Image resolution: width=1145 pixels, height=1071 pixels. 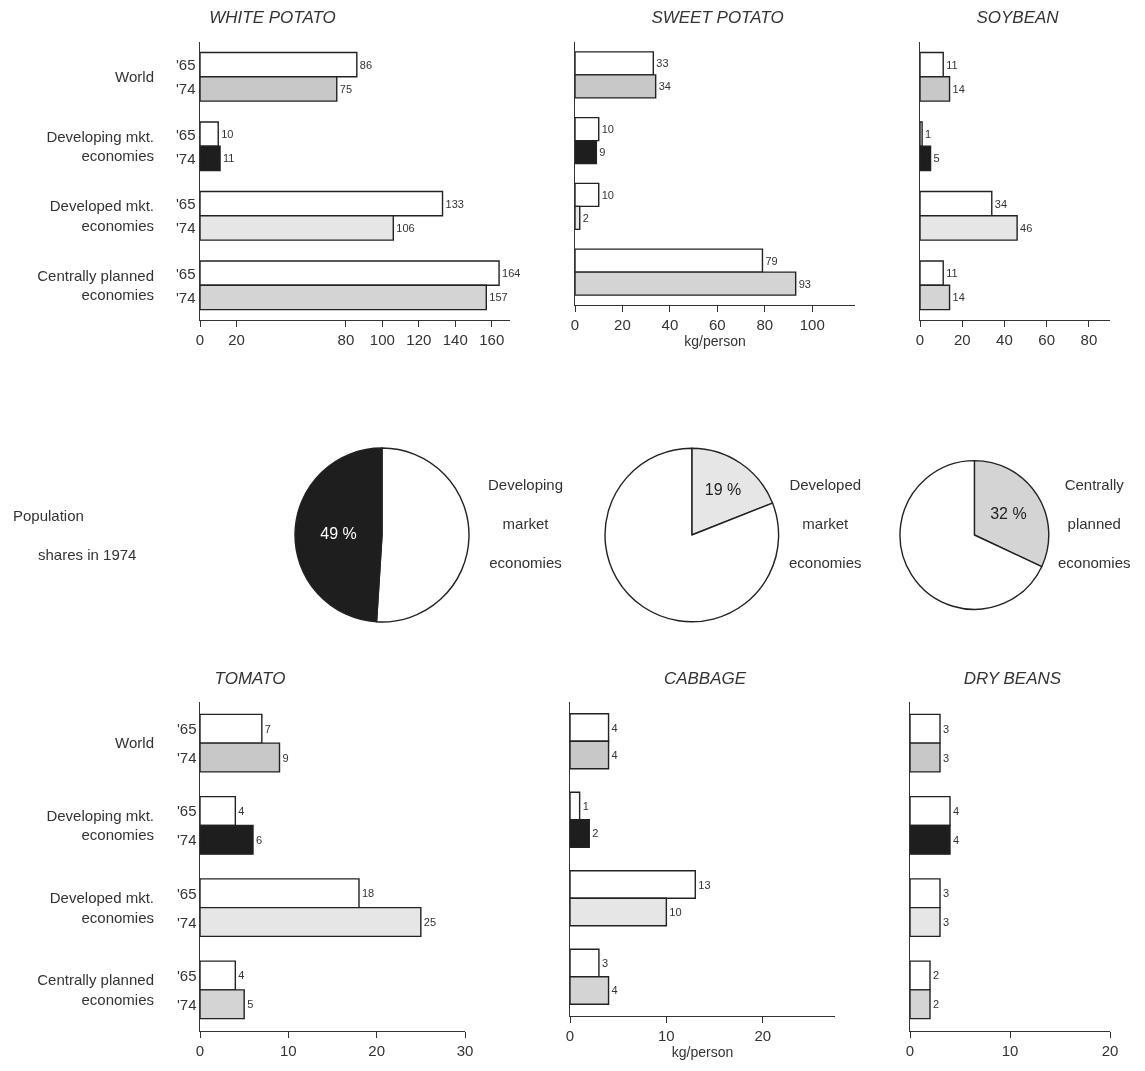 What do you see at coordinates (704, 884) in the screenshot?
I see `data-label: 13` at bounding box center [704, 884].